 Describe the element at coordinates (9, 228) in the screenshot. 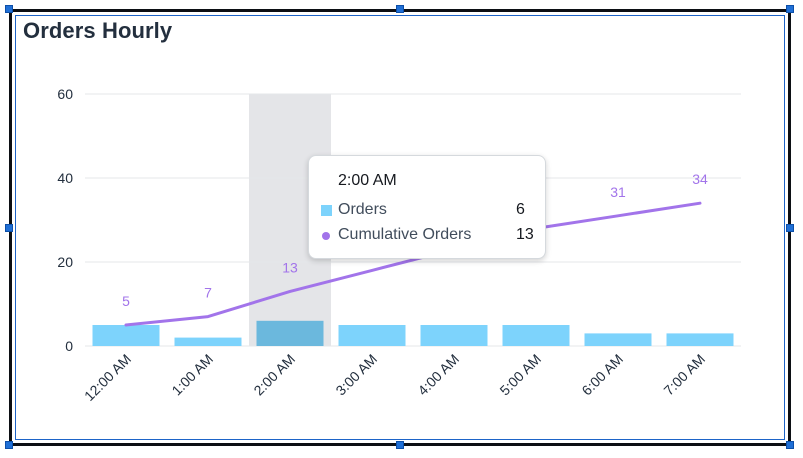

I see `resize-handle-left` at that location.